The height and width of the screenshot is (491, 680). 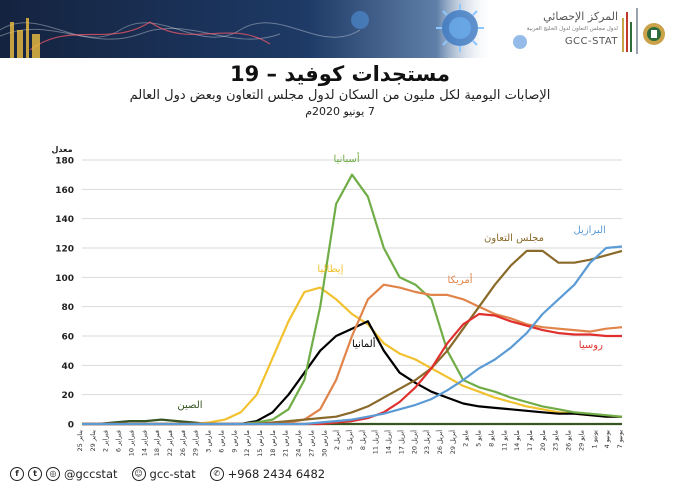 I want to click on twitter-icon: t, so click(x=35, y=474).